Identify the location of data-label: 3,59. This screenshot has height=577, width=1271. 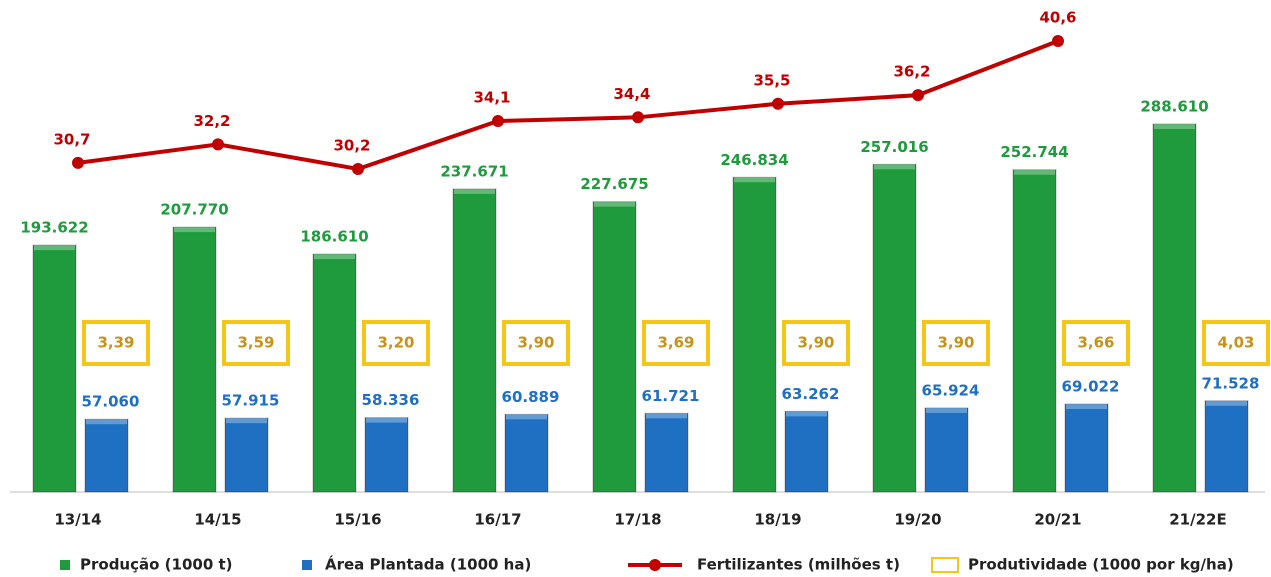
(255, 343).